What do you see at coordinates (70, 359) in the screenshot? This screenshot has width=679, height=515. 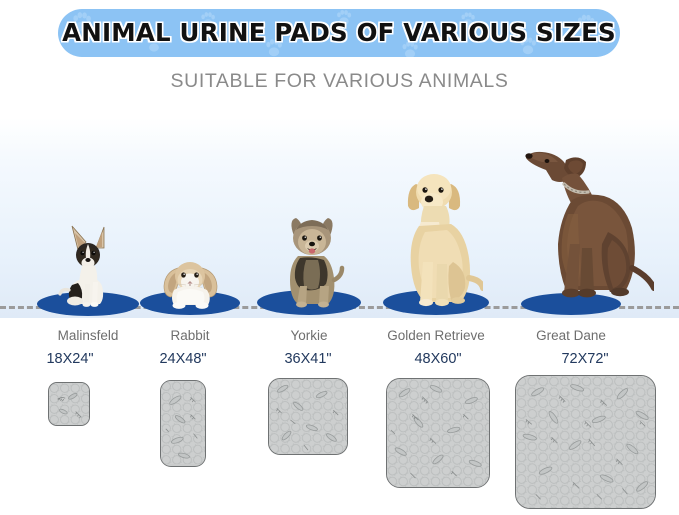 I see `pad-size-label: 18X24"` at bounding box center [70, 359].